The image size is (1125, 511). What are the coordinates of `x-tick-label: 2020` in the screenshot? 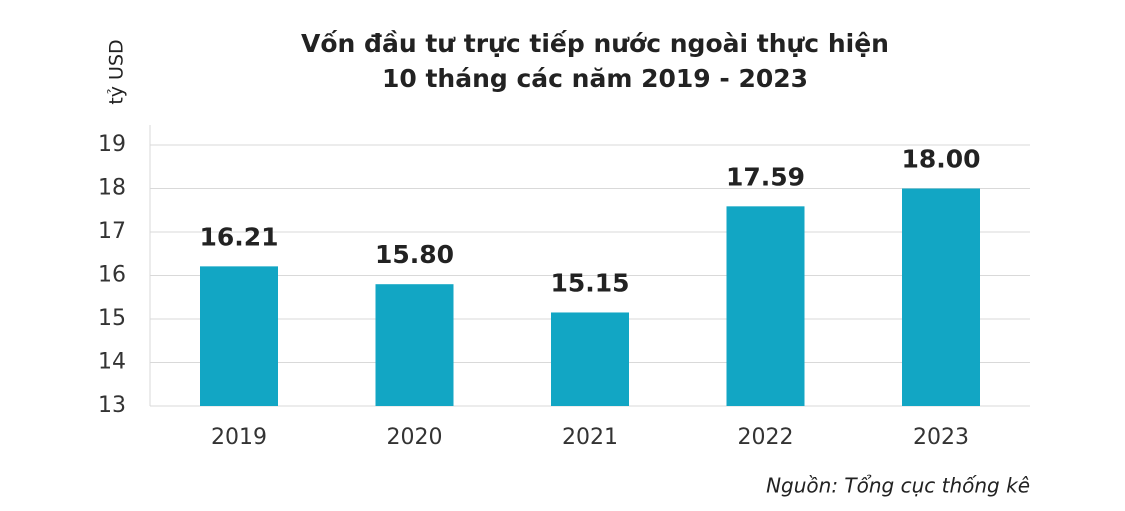 It's located at (415, 437).